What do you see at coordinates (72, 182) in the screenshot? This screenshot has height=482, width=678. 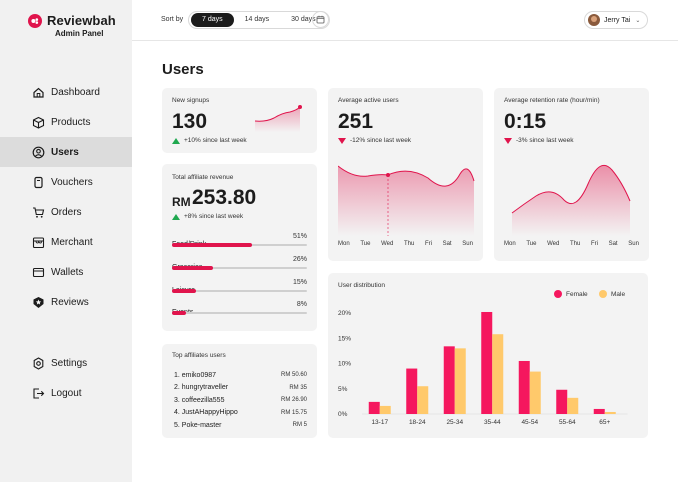 I see `sidebar-item-label: Vouchers` at bounding box center [72, 182].